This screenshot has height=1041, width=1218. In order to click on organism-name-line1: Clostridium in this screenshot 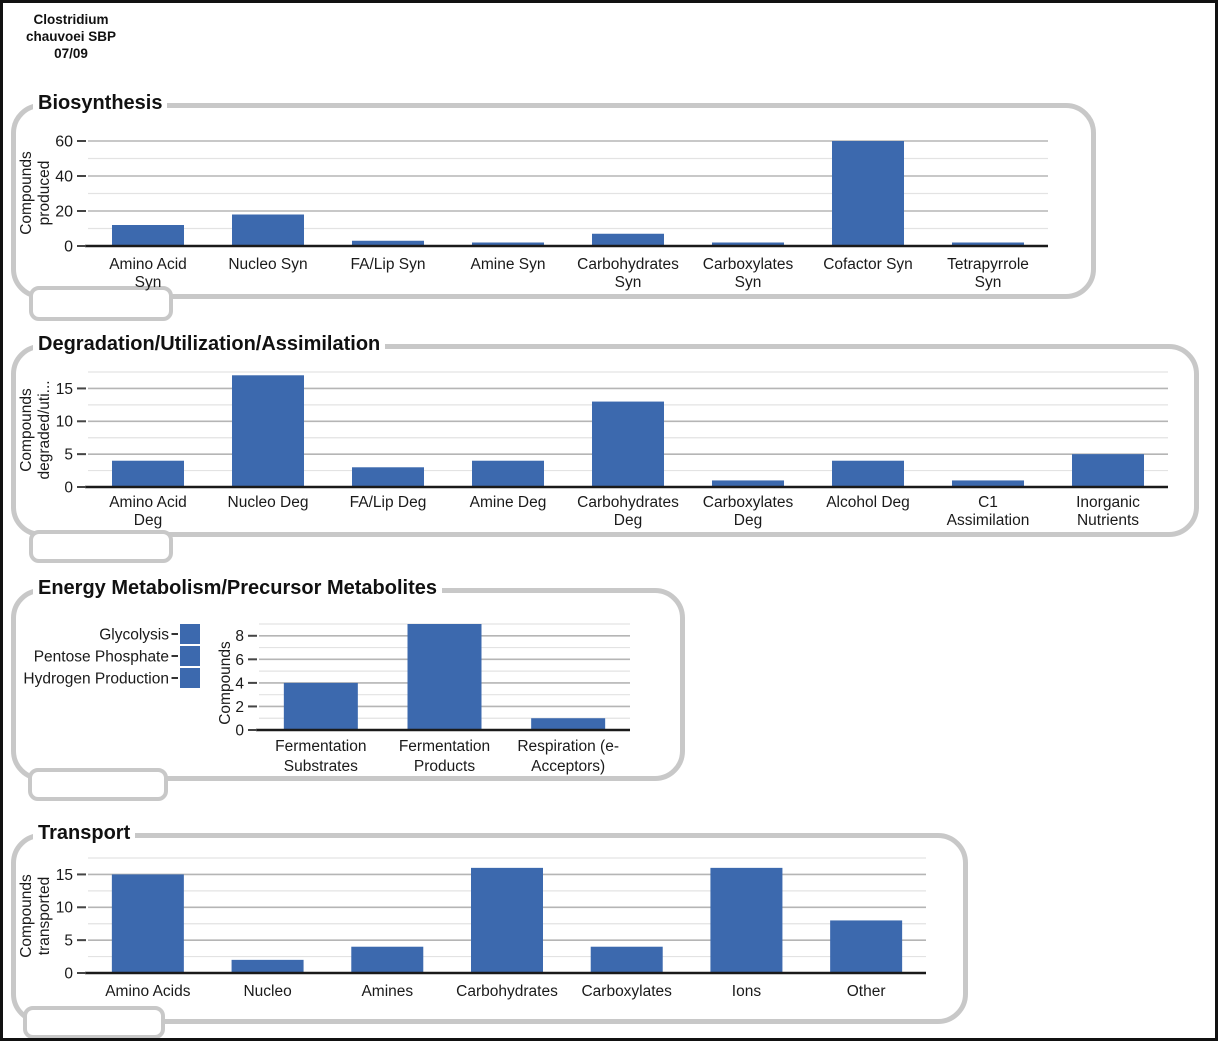, I will do `click(71, 19)`.